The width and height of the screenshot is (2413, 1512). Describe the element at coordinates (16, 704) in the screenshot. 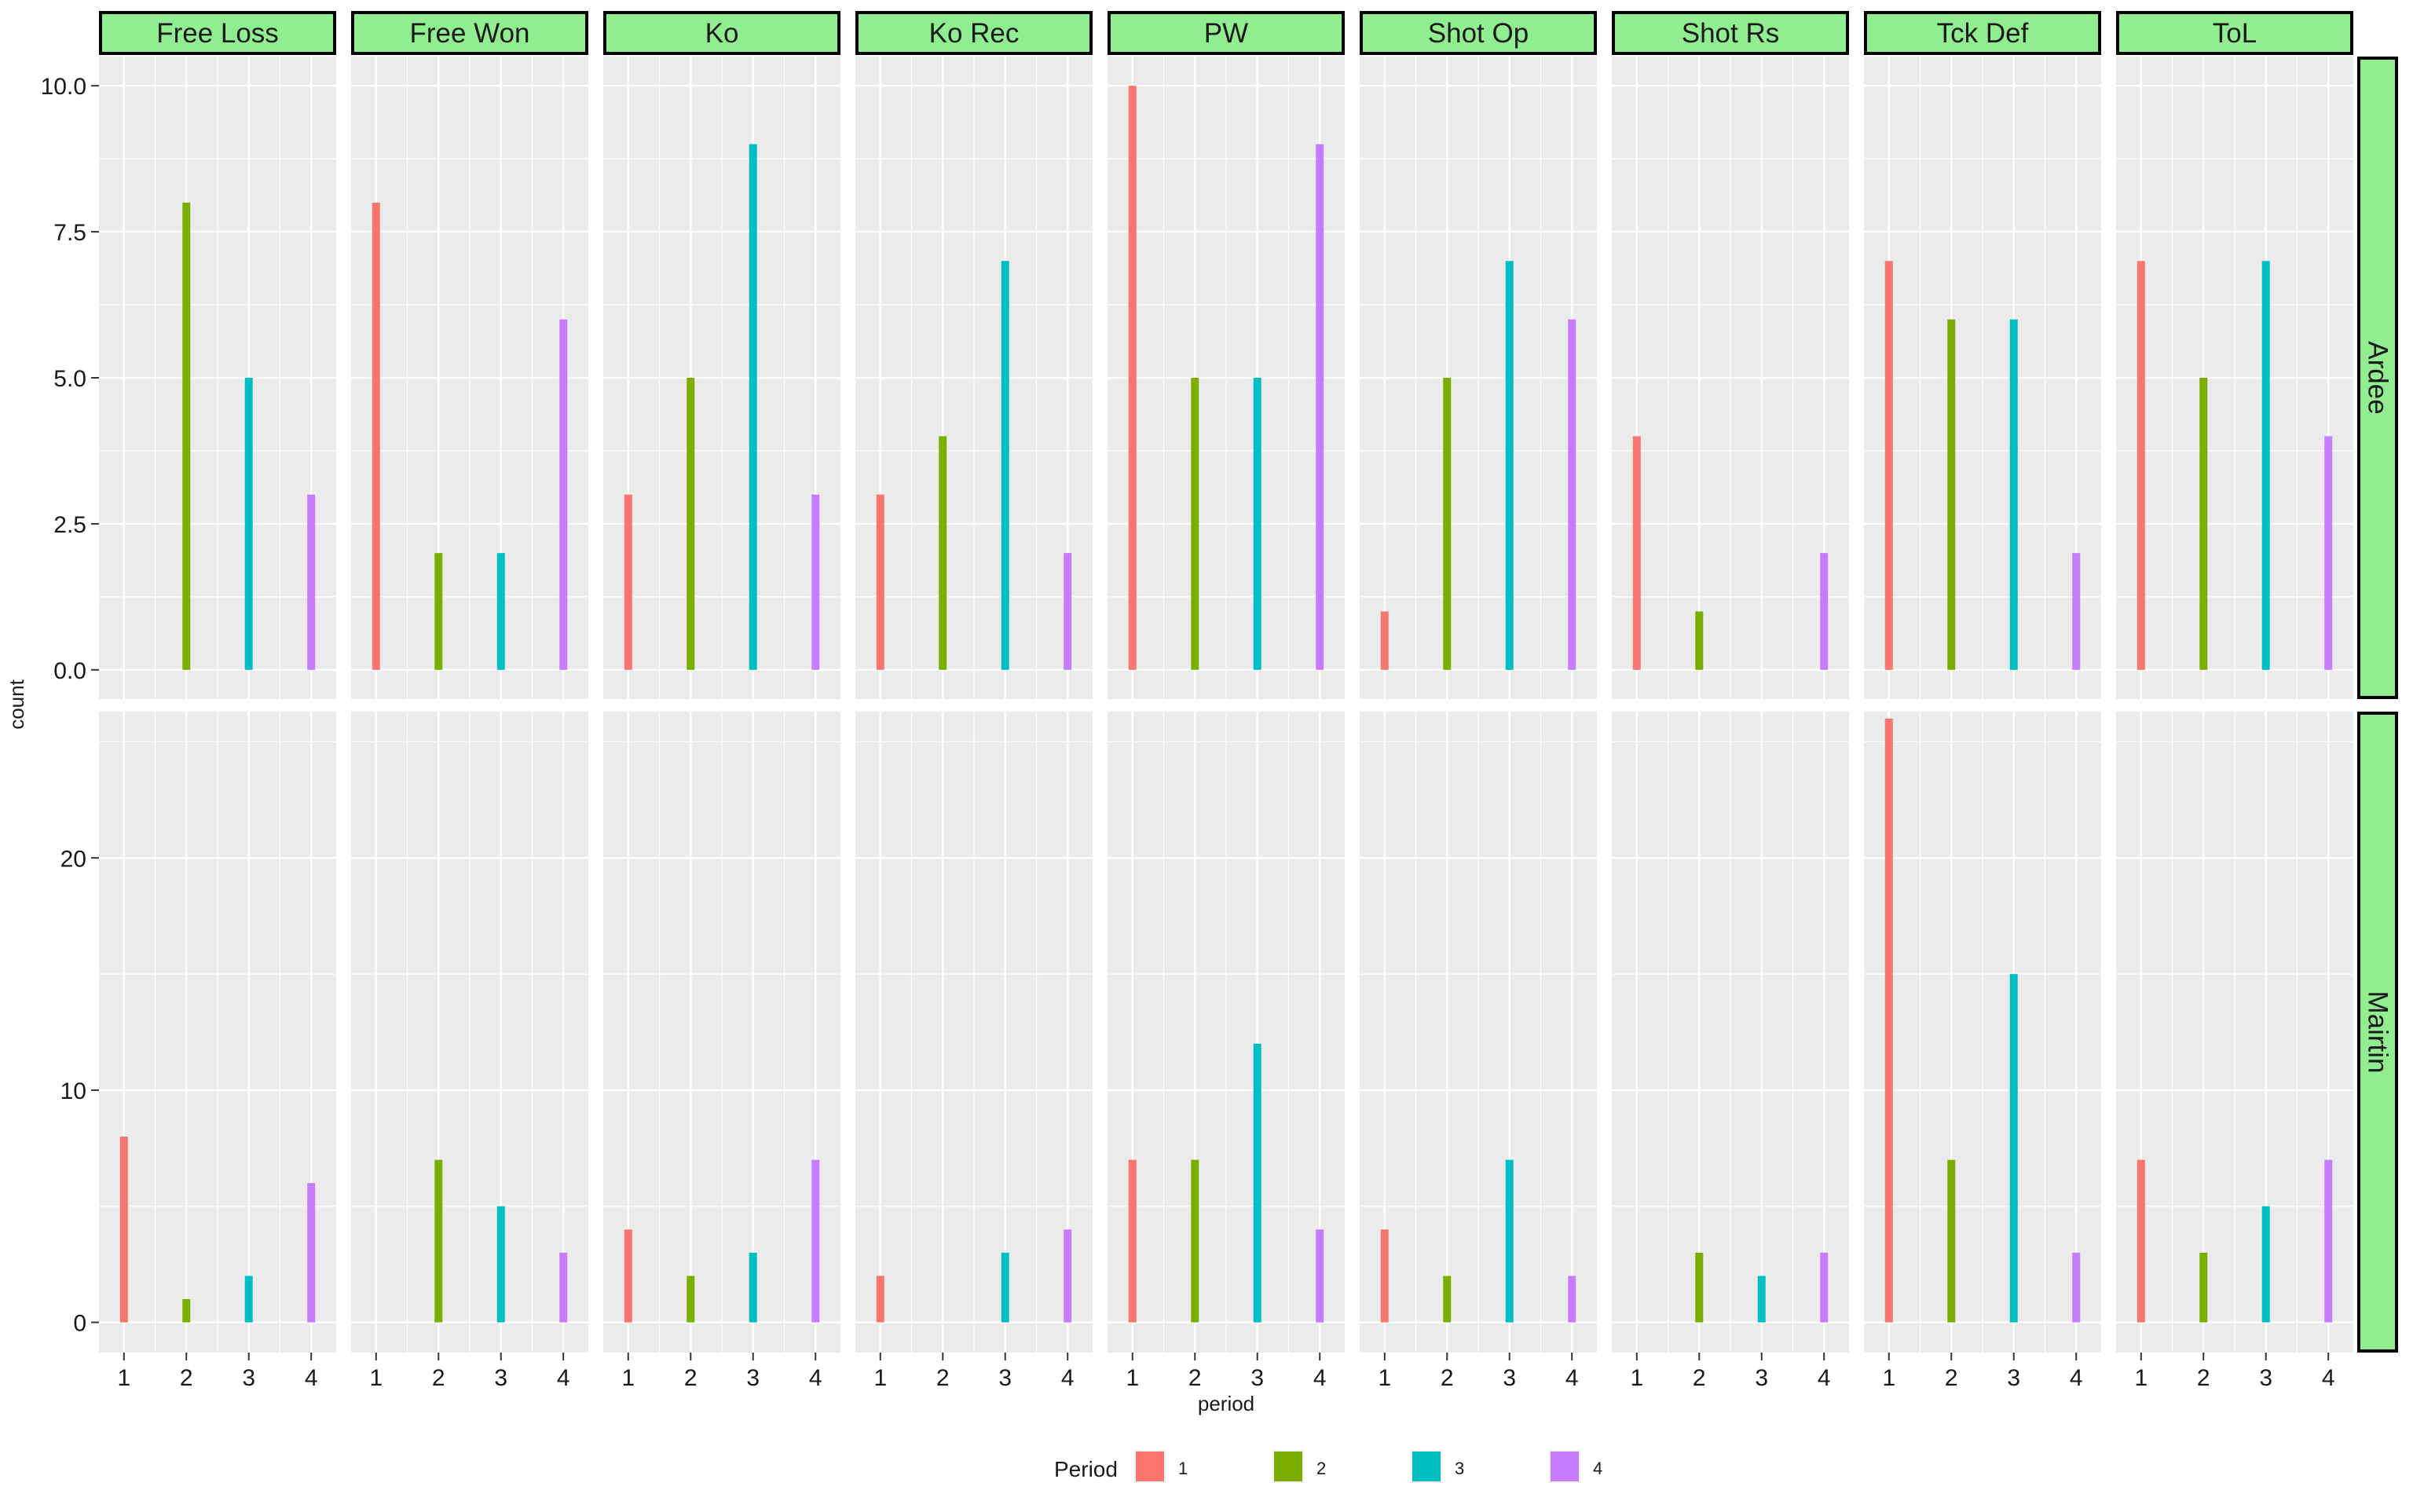

I see `y-axis-title: count` at that location.